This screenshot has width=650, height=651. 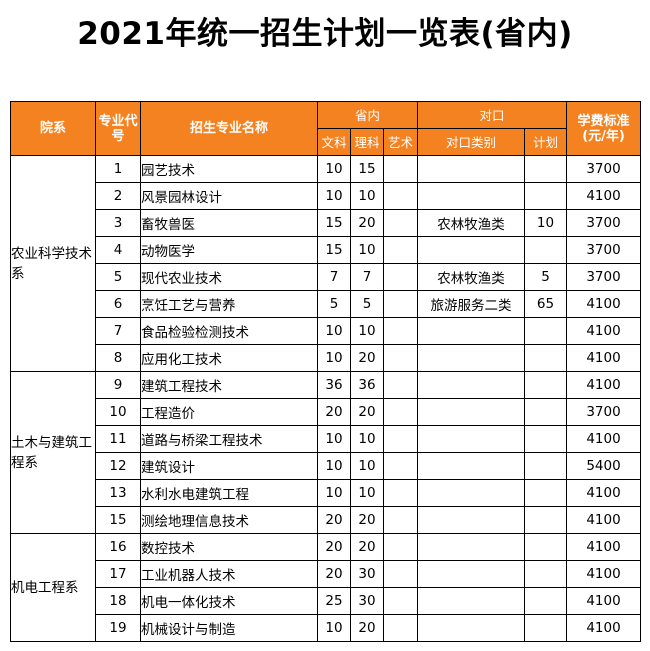 What do you see at coordinates (118, 466) in the screenshot?
I see `major-code: 12` at bounding box center [118, 466].